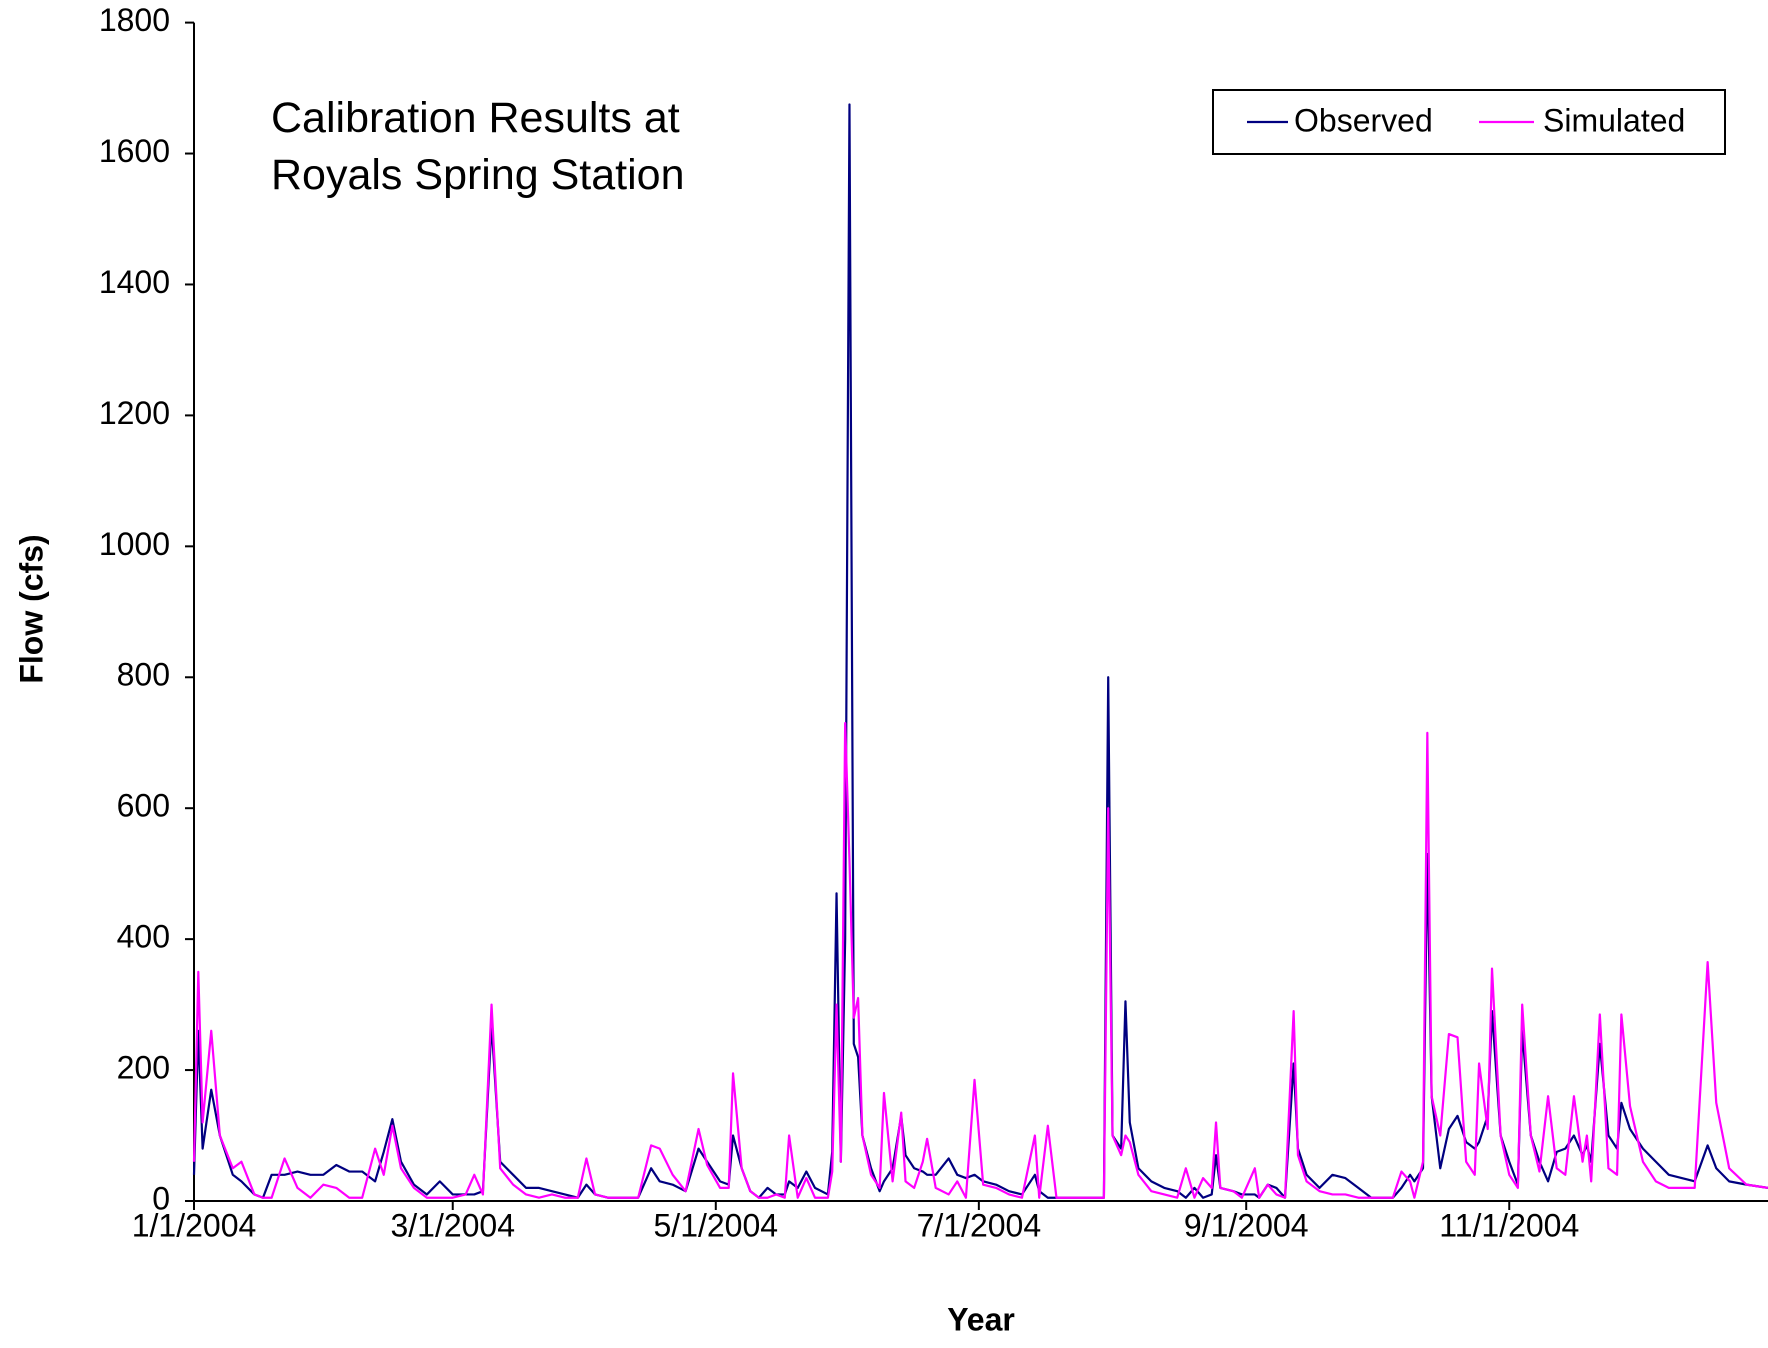 The image size is (1768, 1348). Describe the element at coordinates (979, 1225) in the screenshot. I see `x-tick-label: 7/1/2004` at that location.